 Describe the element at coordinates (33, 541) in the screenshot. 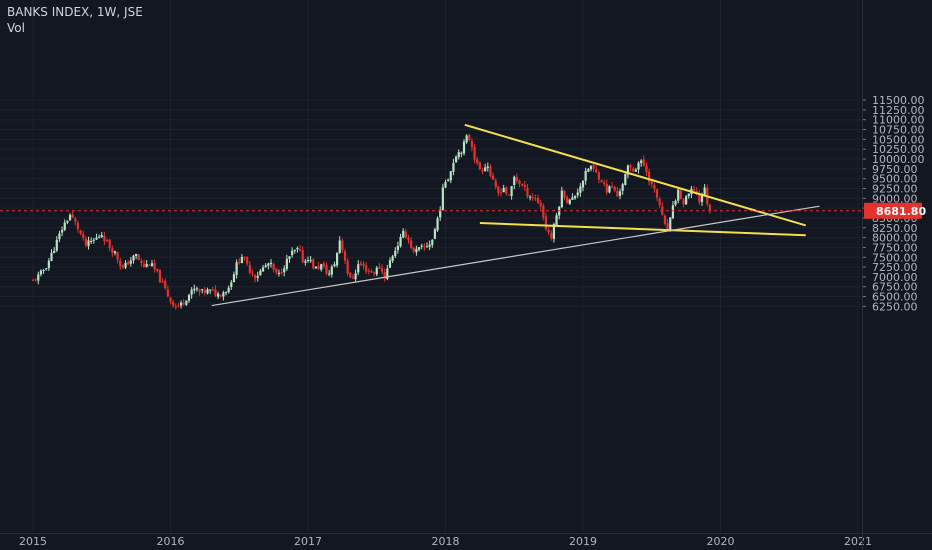

I see `time-axis-label: 2015` at that location.